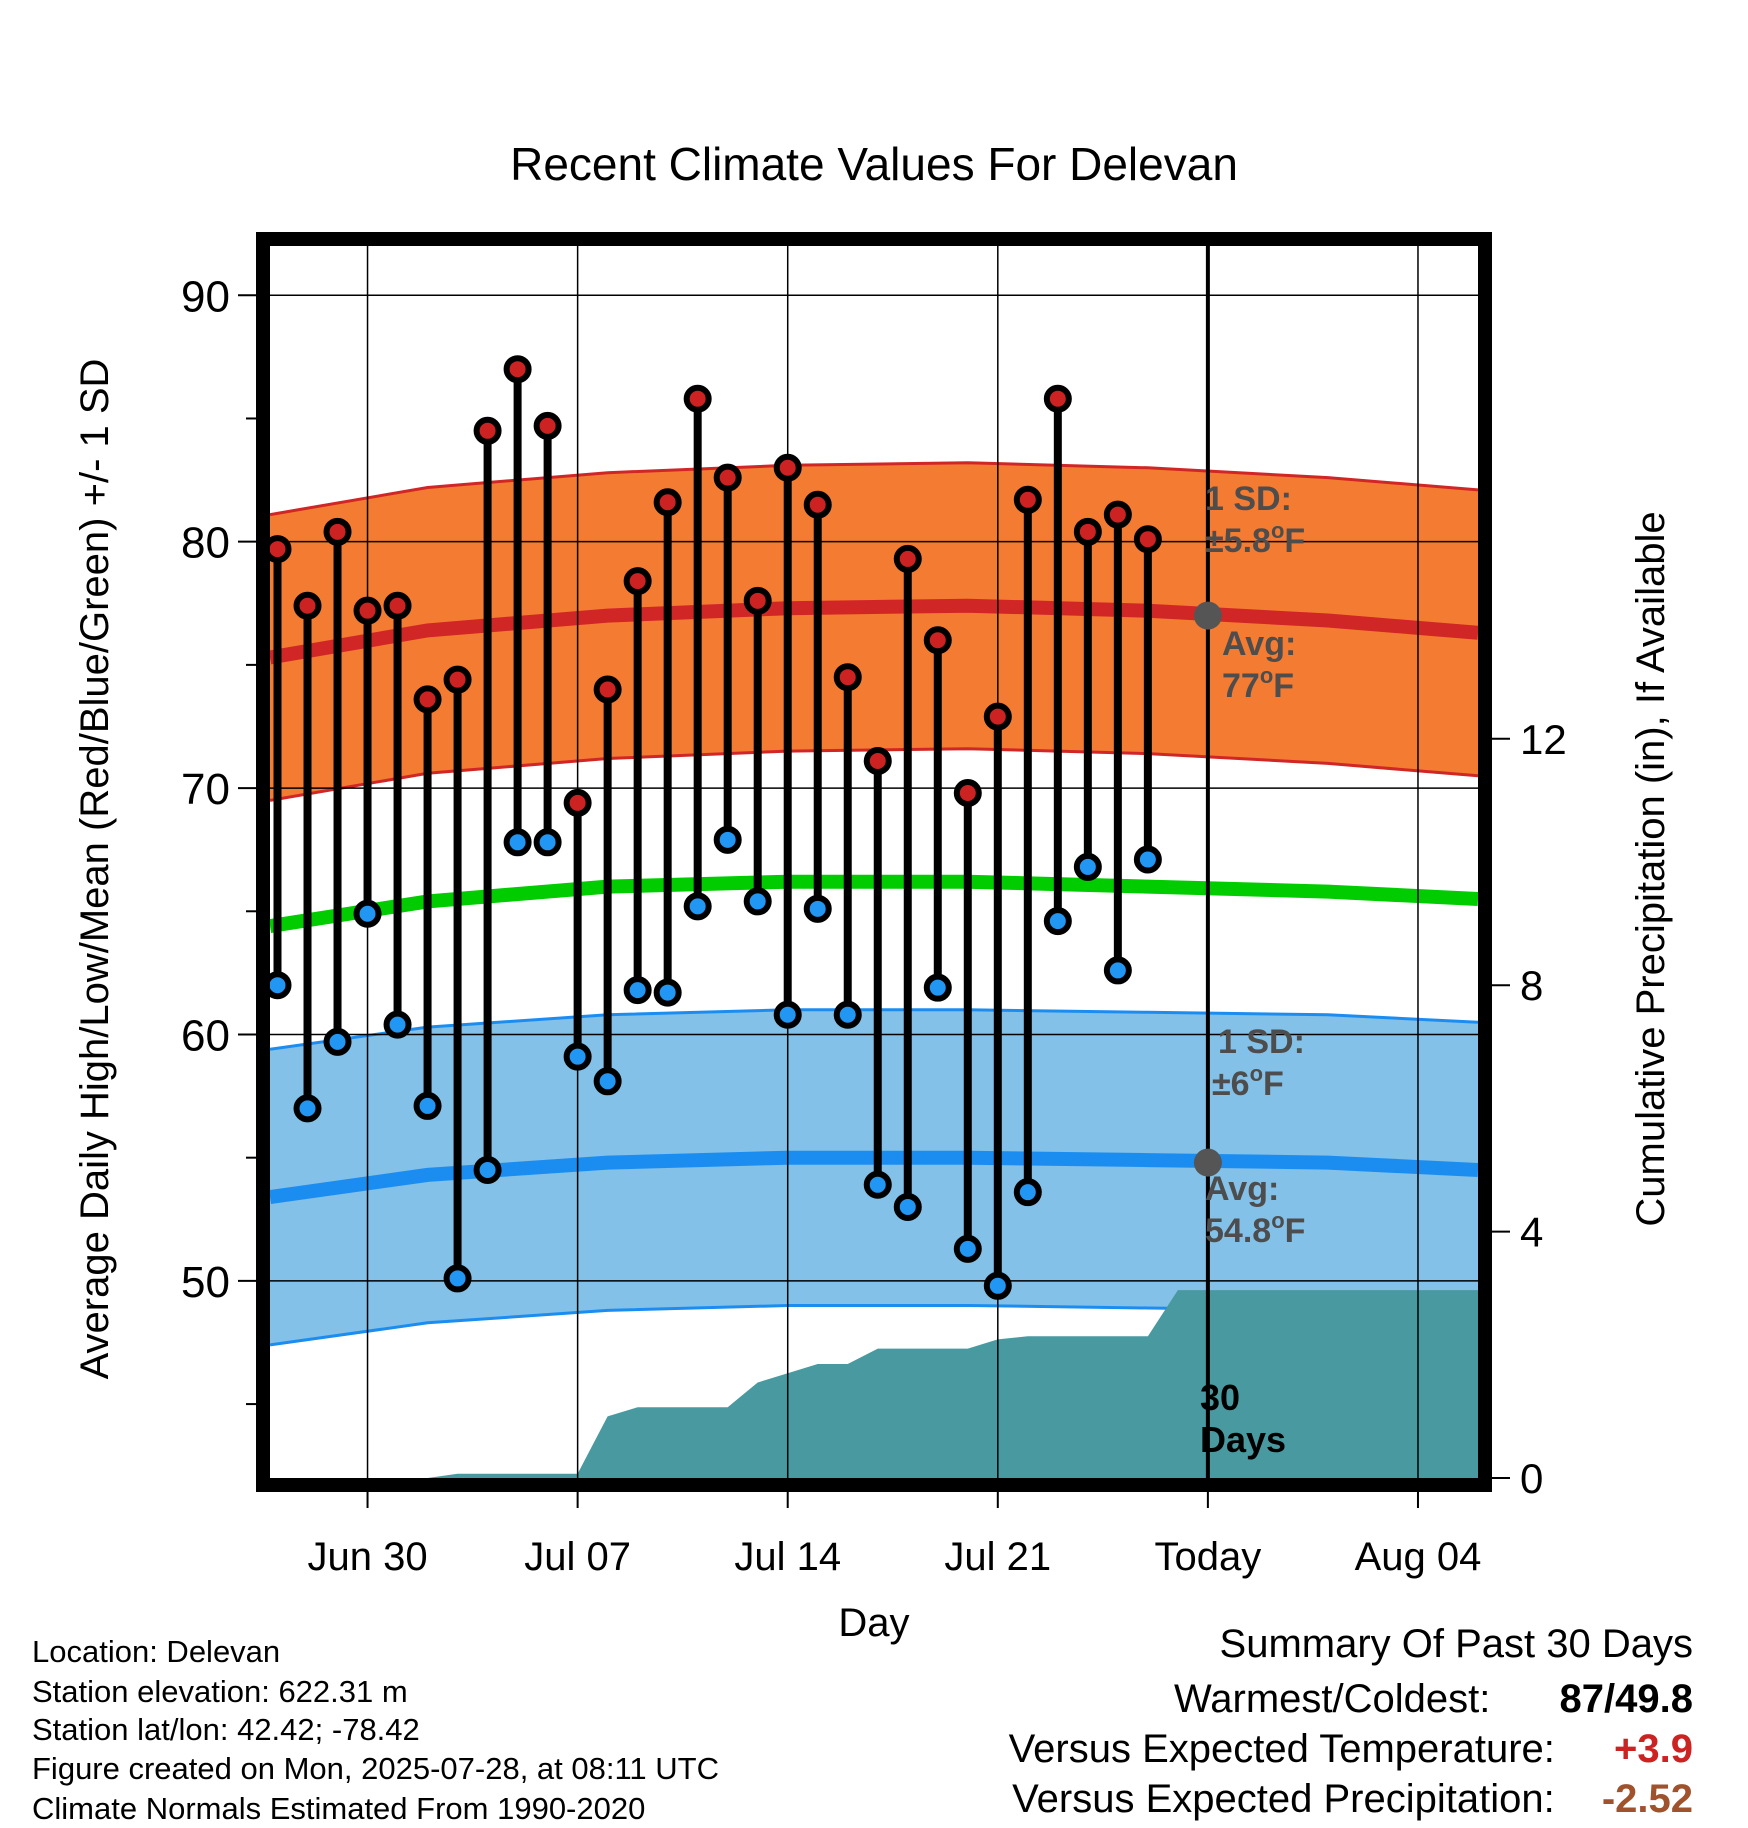 The width and height of the screenshot is (1748, 1828). Describe the element at coordinates (205, 296) in the screenshot. I see `y-tick-label: 90` at that location.